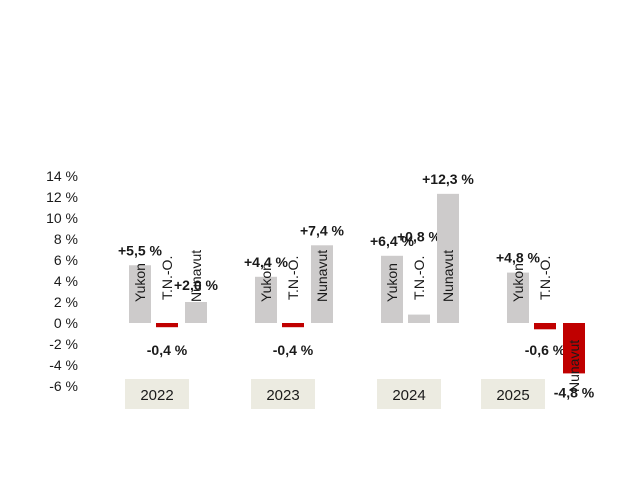 Image resolution: width=640 pixels, height=478 pixels. I want to click on year-label: 2025, so click(512, 395).